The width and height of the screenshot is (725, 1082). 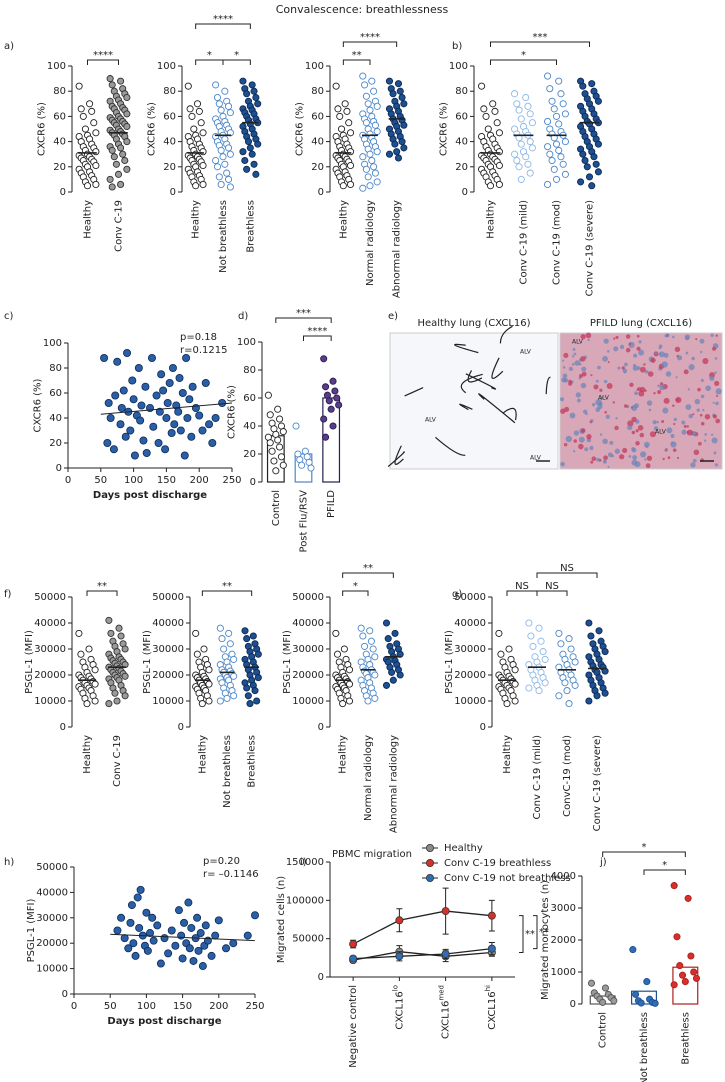 What do you see at coordinates (461, 142) in the screenshot?
I see `y-tick-label: 40` at bounding box center [461, 142].